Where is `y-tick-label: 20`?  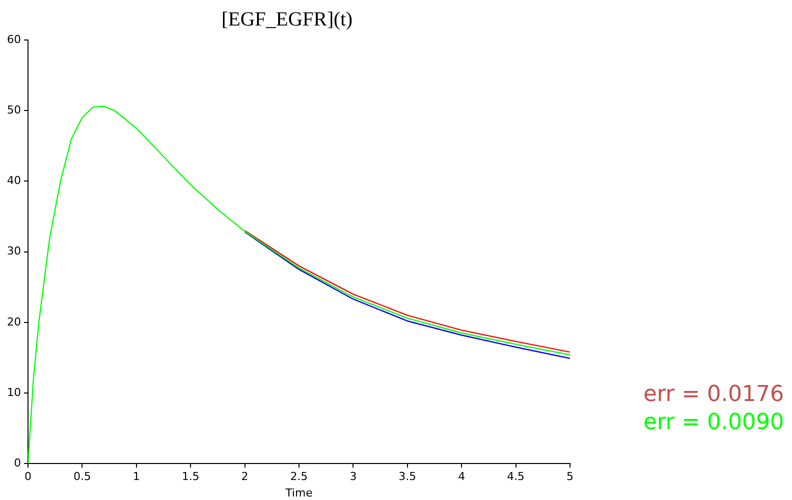
y-tick-label: 20 is located at coordinates (13, 321).